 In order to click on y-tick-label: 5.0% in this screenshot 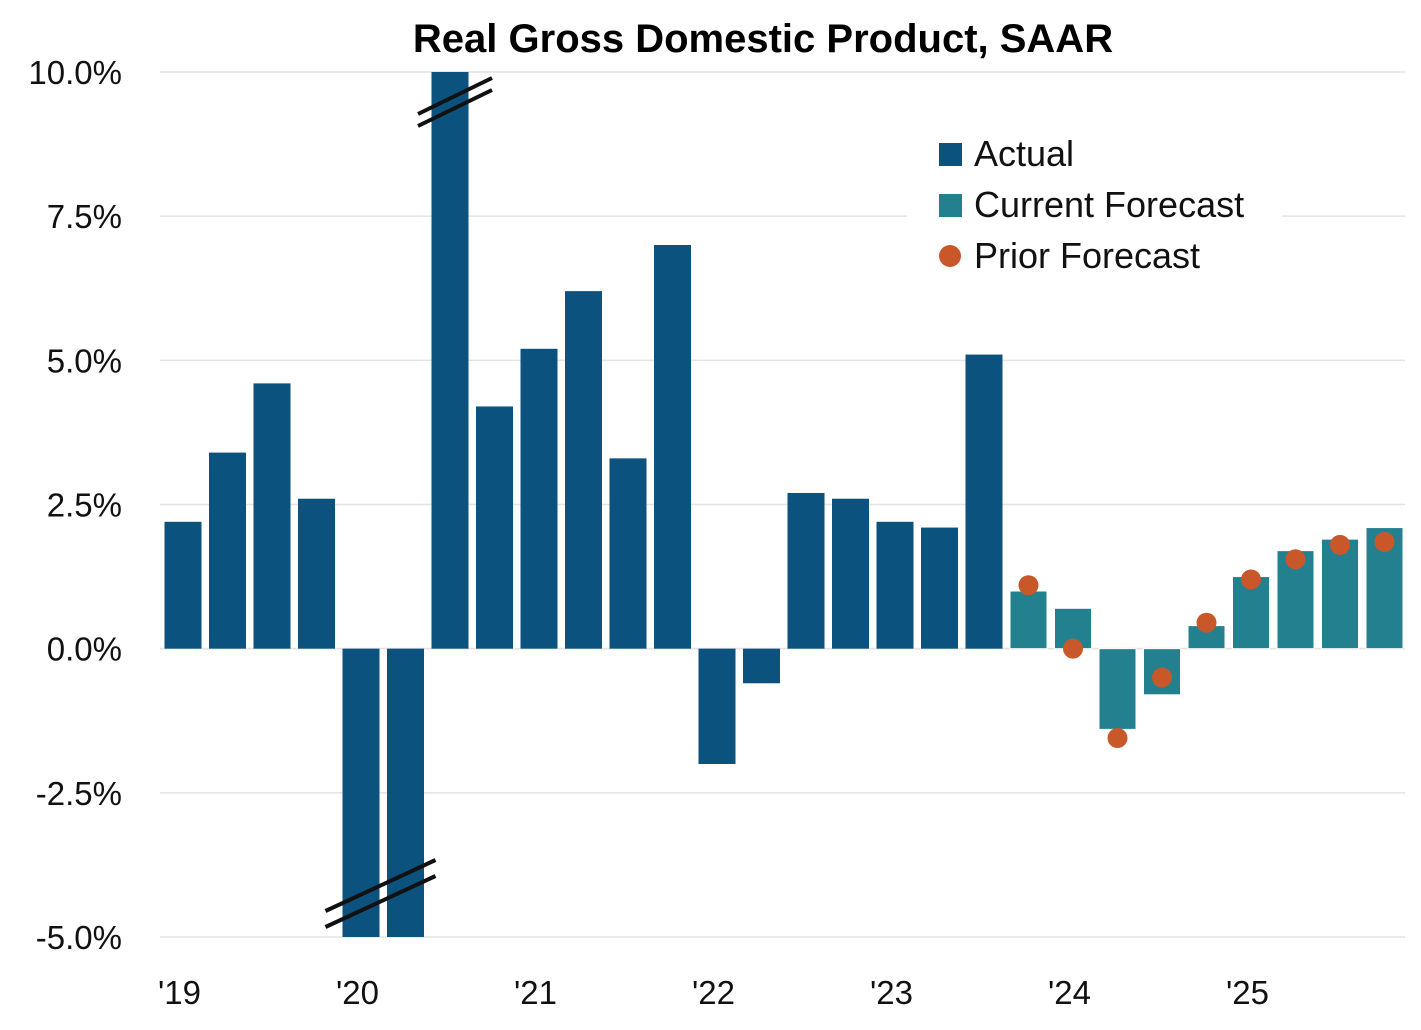, I will do `click(84, 360)`.